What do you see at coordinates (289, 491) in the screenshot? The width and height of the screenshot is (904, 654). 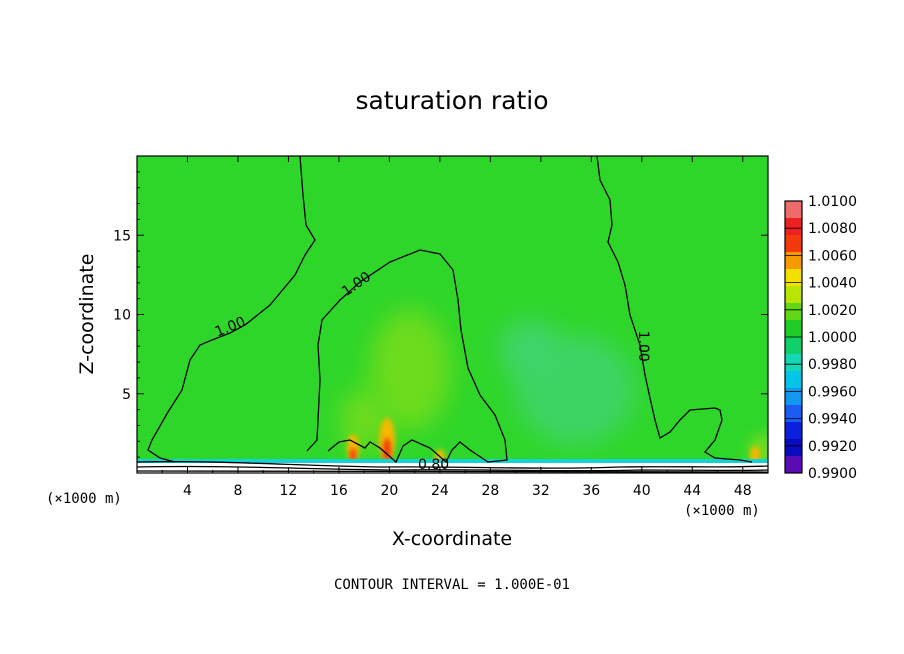 I see `x-tick-label: 12` at bounding box center [289, 491].